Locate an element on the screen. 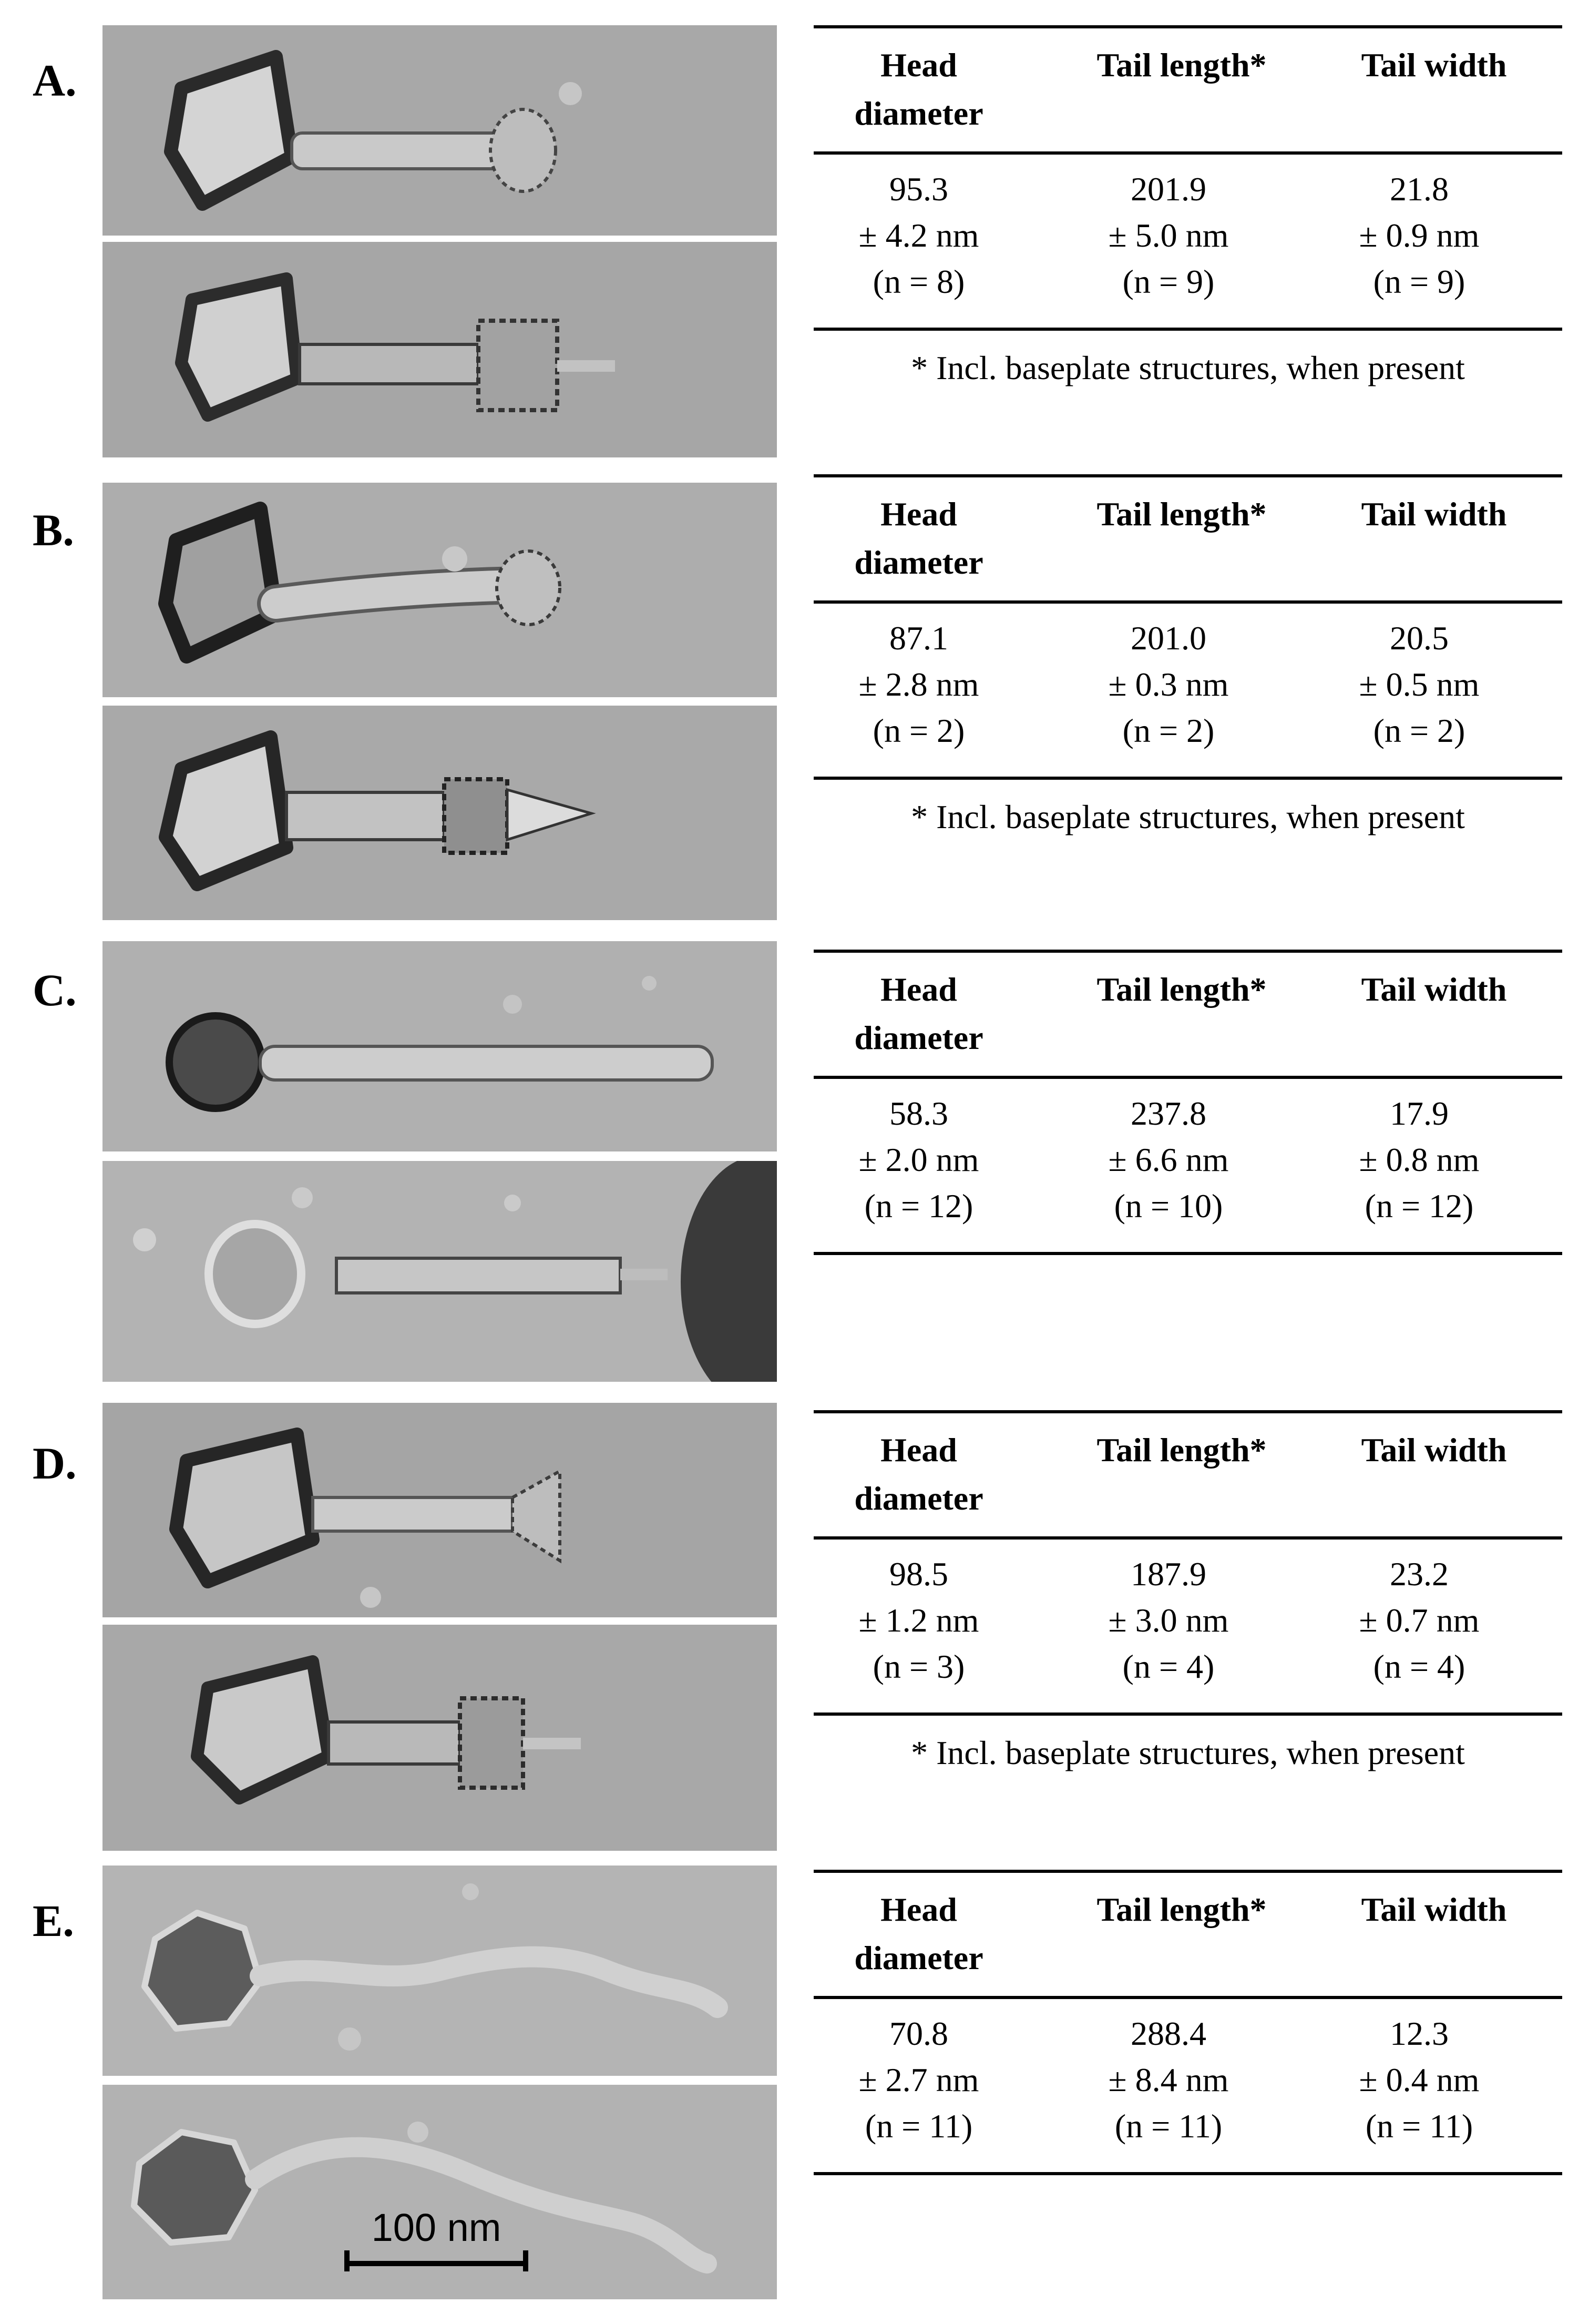 Image resolution: width=1589 pixels, height=2324 pixels. scale-bar-left-tick is located at coordinates (347, 2260).